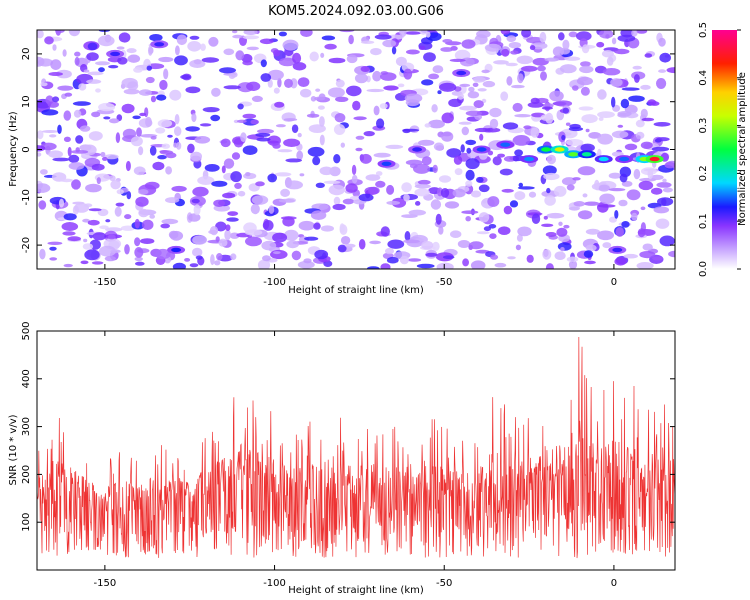 This screenshot has width=750, height=600. Describe the element at coordinates (26, 426) in the screenshot. I see `y-tick-label: 300` at that location.